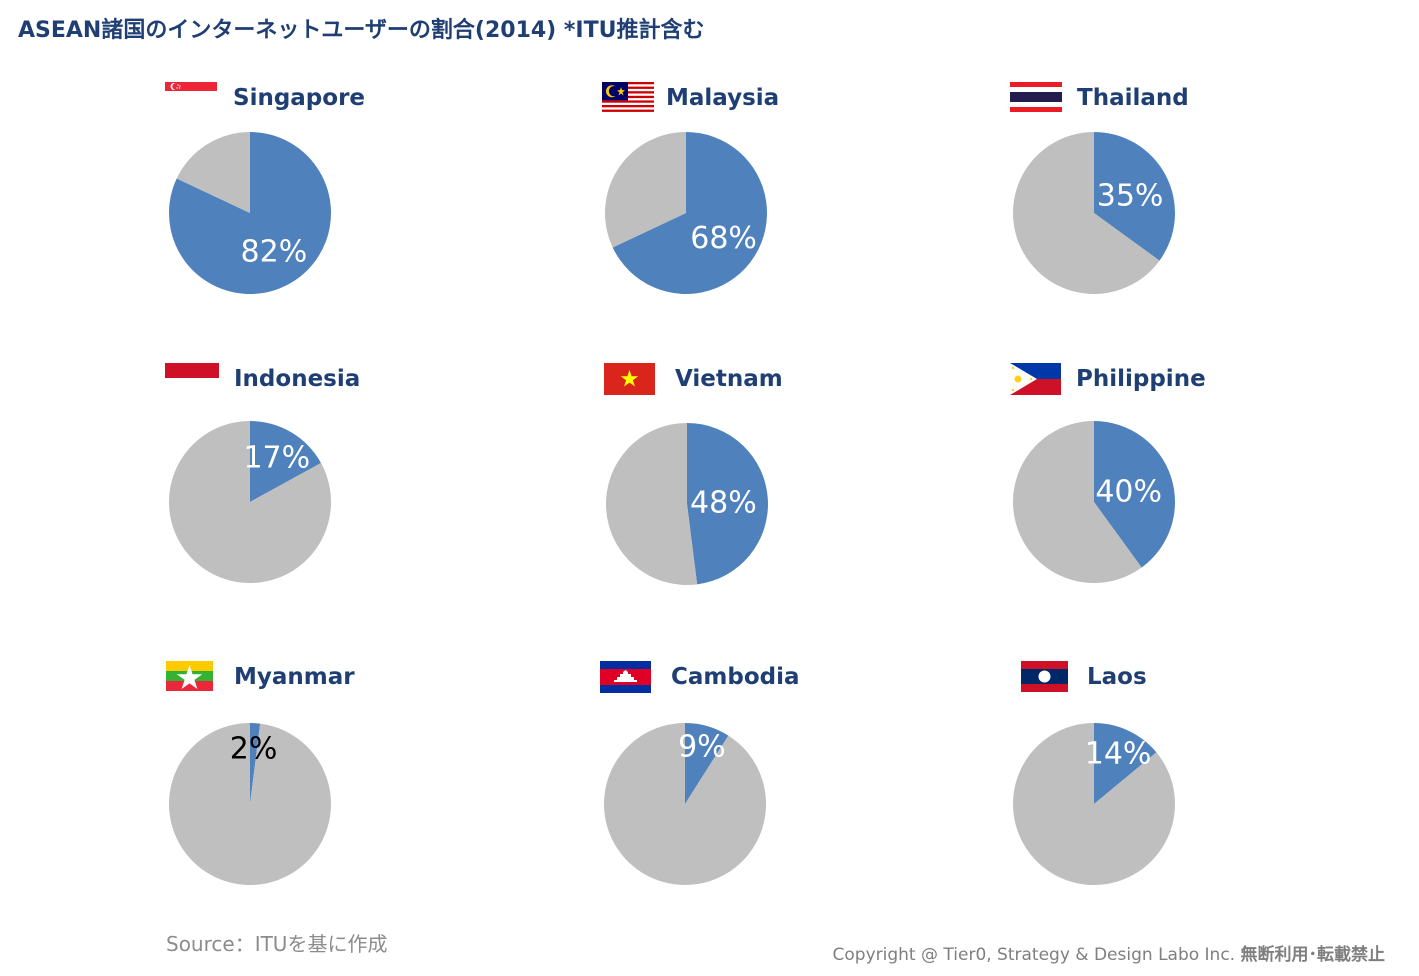 The width and height of the screenshot is (1419, 976). Describe the element at coordinates (366, 796) in the screenshot. I see `chart-panel-myanmar: Myanmar 2%` at that location.